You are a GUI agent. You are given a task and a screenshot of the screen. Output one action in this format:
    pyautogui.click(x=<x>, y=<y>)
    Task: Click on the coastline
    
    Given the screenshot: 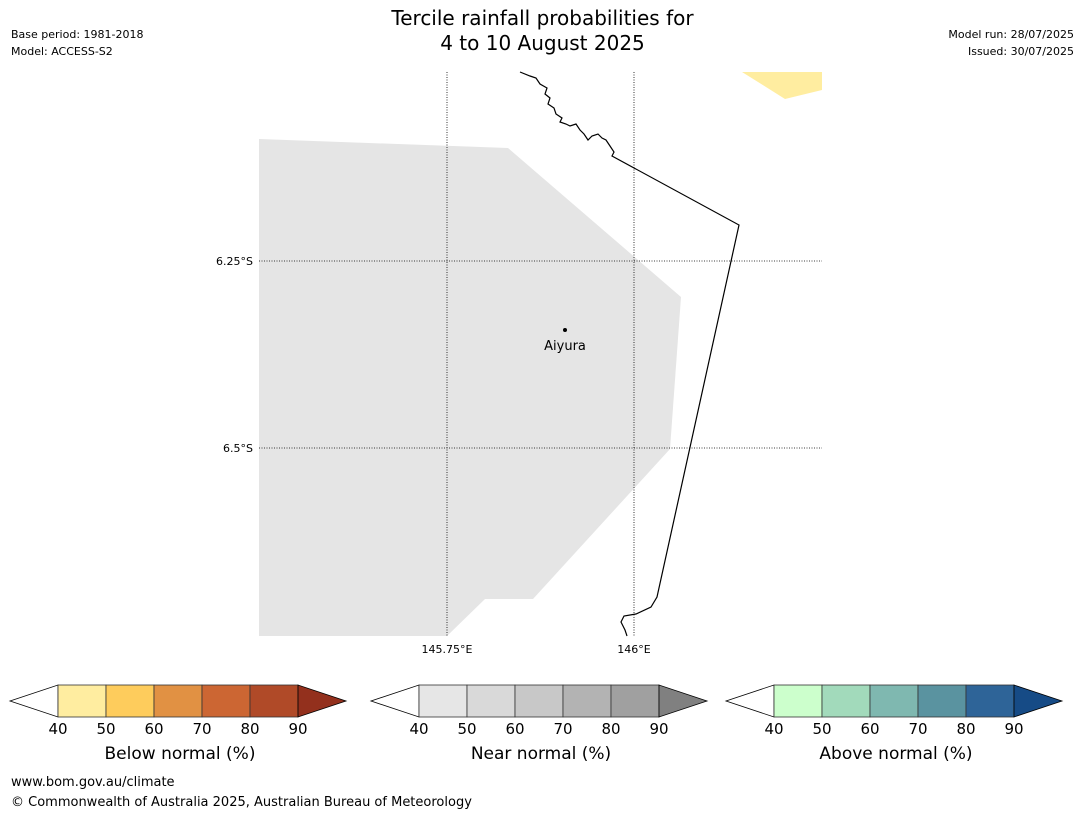 What is the action you would take?
    pyautogui.click(x=629, y=354)
    